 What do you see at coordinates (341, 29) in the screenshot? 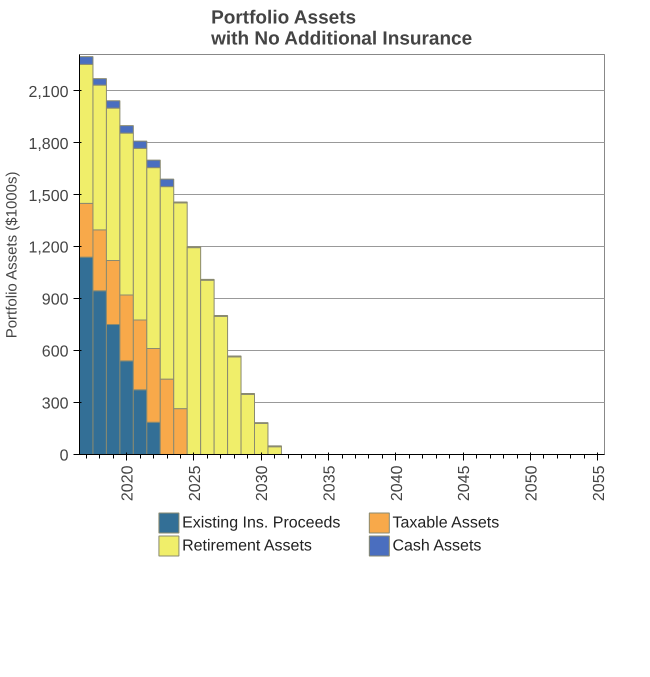
I see `chart-title: Portfolio Assets with No Additional Insurance` at bounding box center [341, 29].